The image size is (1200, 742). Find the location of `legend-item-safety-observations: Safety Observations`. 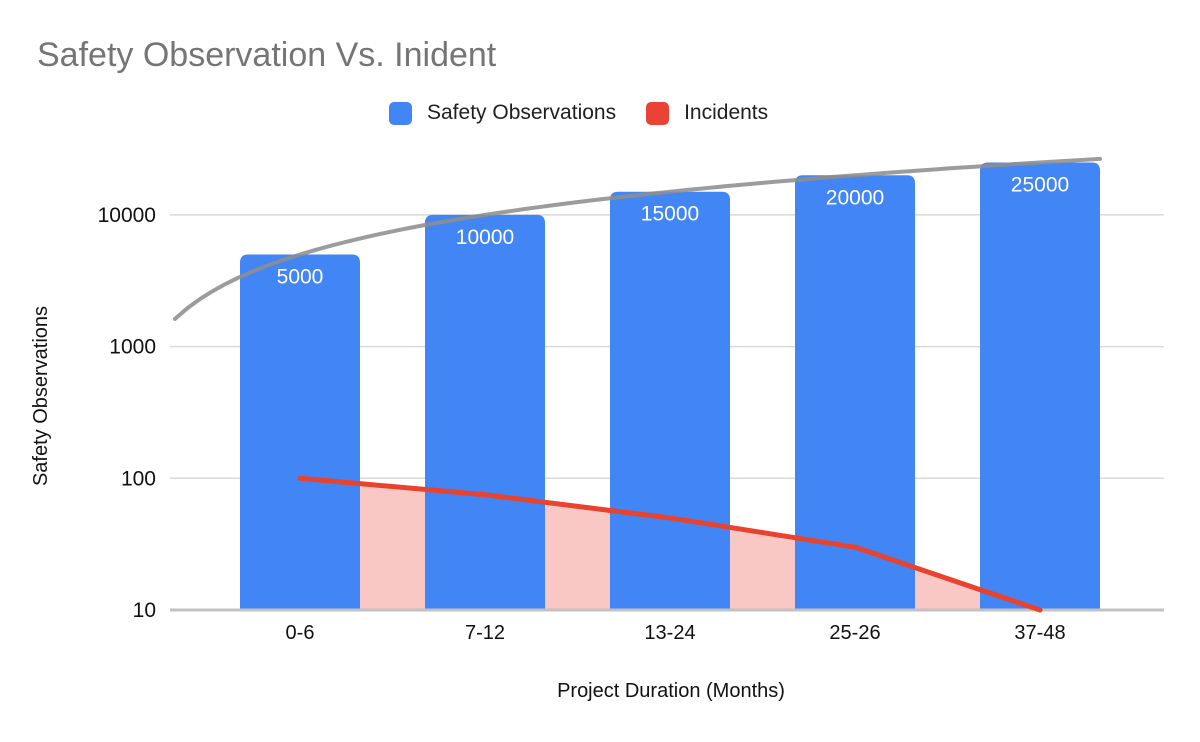

legend-item-safety-observations: Safety Observations is located at coordinates (502, 113).